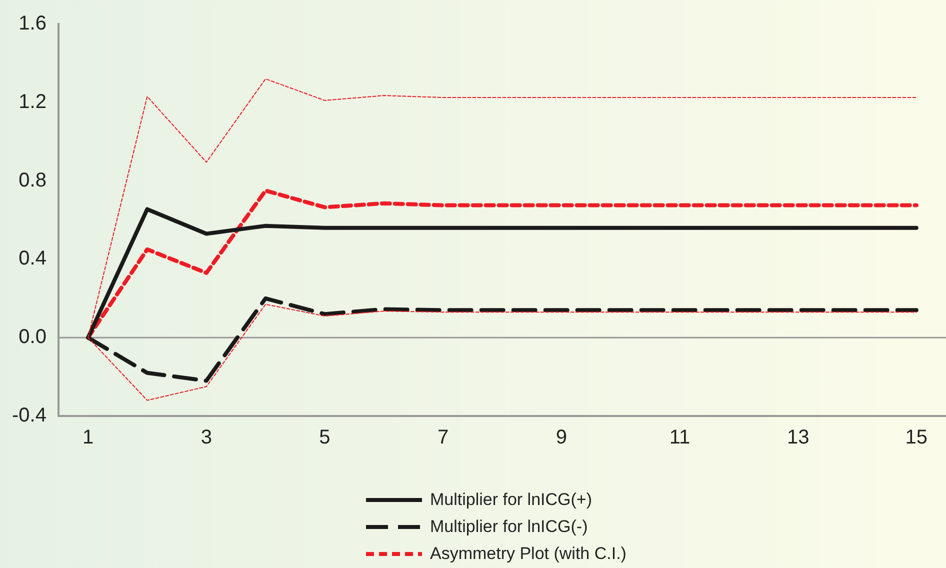 This screenshot has height=568, width=946. I want to click on legend-label: Multiplier for lnICG(+), so click(511, 500).